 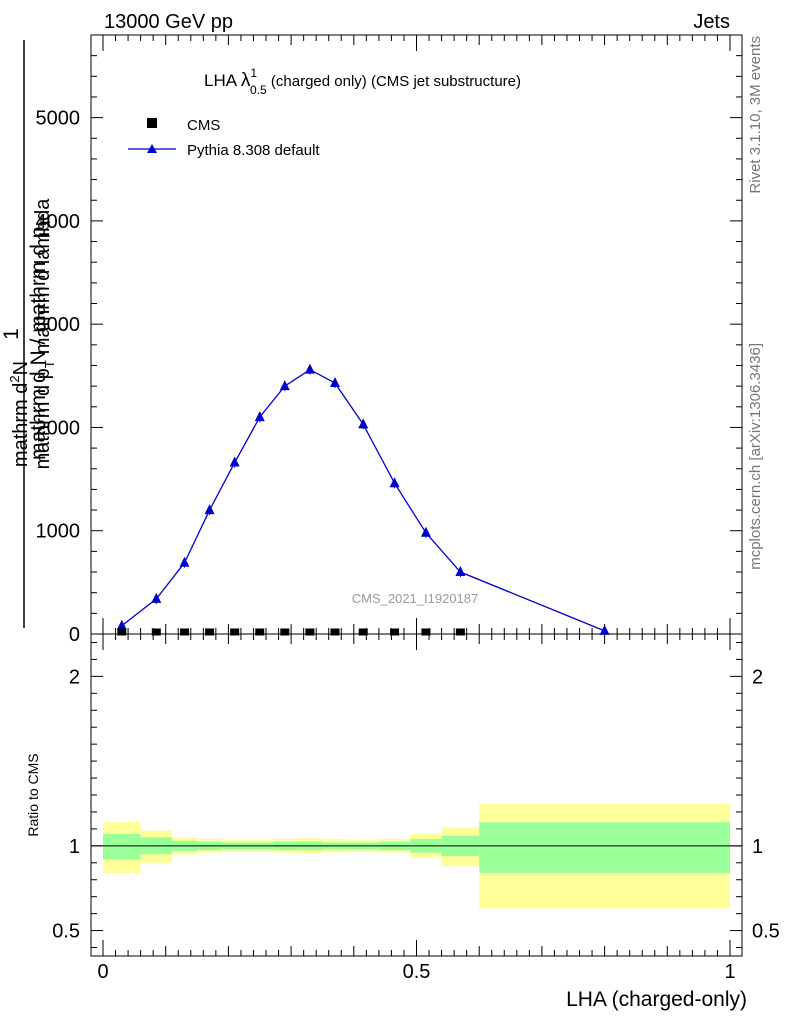 What do you see at coordinates (58, 222) in the screenshot?
I see `y-tick-label: 4000` at bounding box center [58, 222].